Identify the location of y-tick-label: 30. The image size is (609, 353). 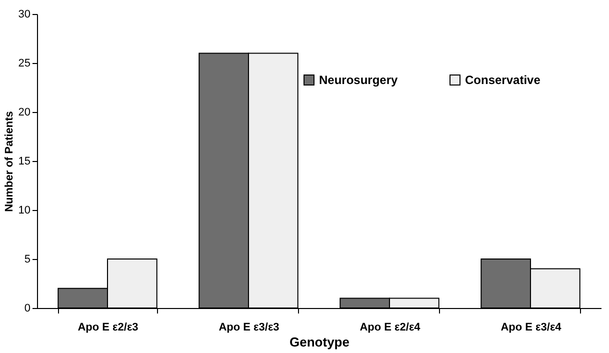
(24, 14).